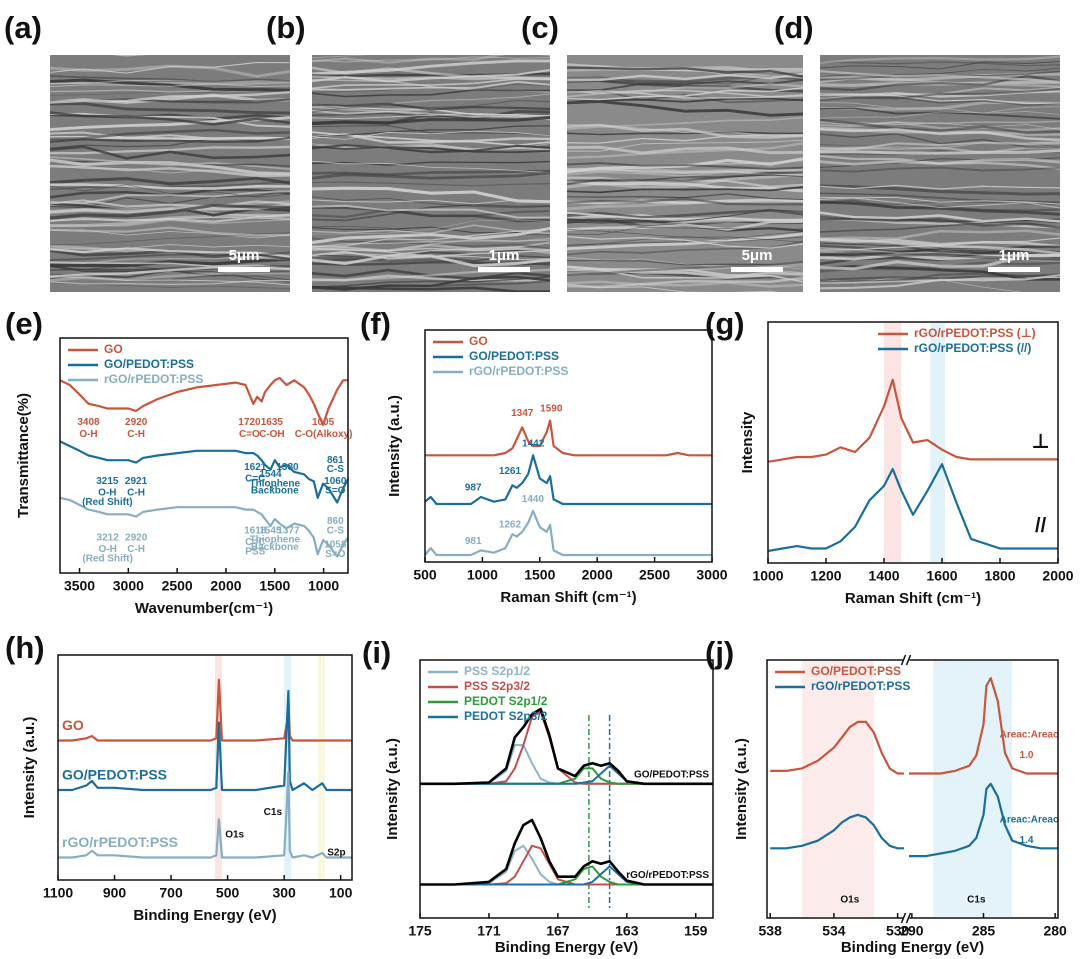  I want to click on x-tick-label: 534, so click(834, 931).